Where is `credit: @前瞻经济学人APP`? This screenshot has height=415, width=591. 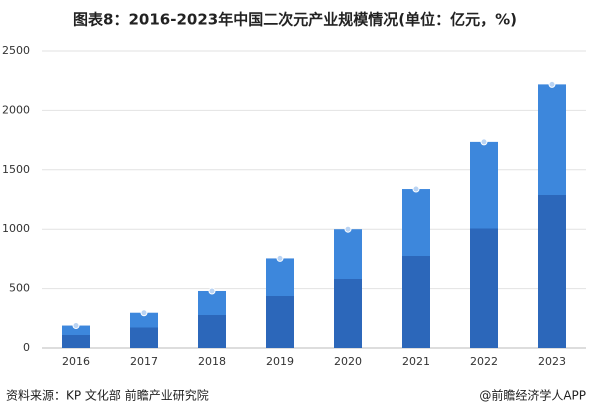
credit: @前瞻经济学人APP is located at coordinates (532, 395).